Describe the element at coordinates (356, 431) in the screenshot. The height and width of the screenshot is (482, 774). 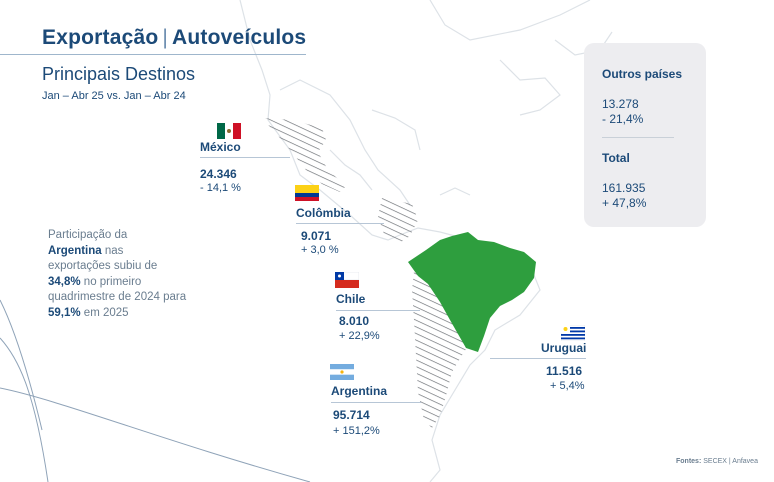
I see `argentina-change: + 151,2%` at that location.